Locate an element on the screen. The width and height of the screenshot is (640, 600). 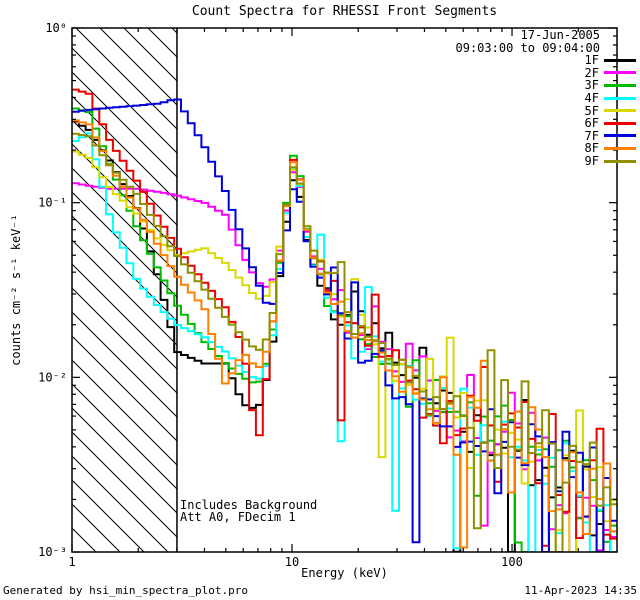
legend-item-5F: 5F is located at coordinates (610, 110).